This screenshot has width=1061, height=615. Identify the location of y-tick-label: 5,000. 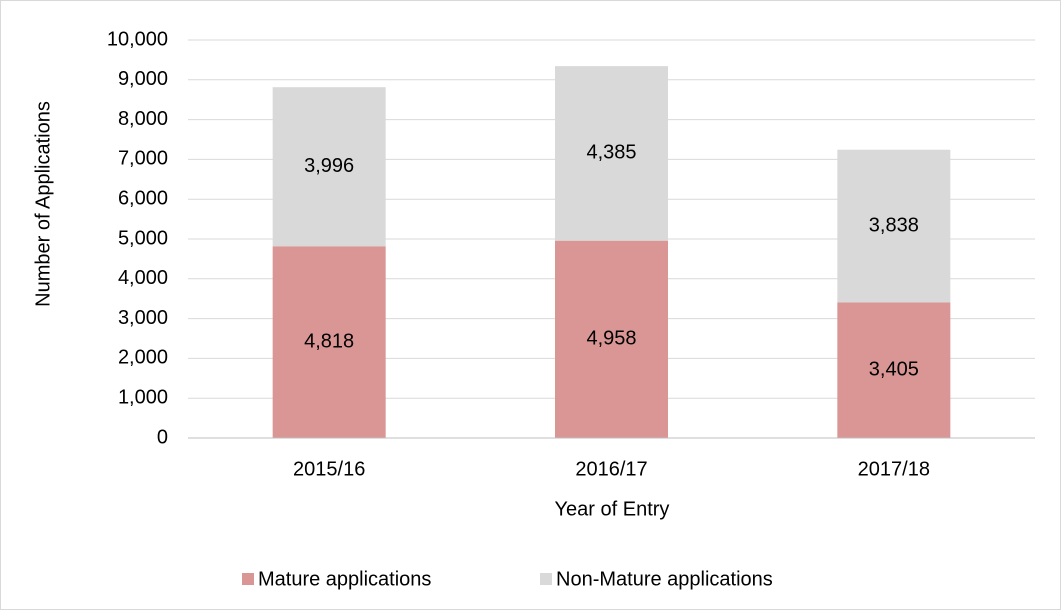
(143, 238).